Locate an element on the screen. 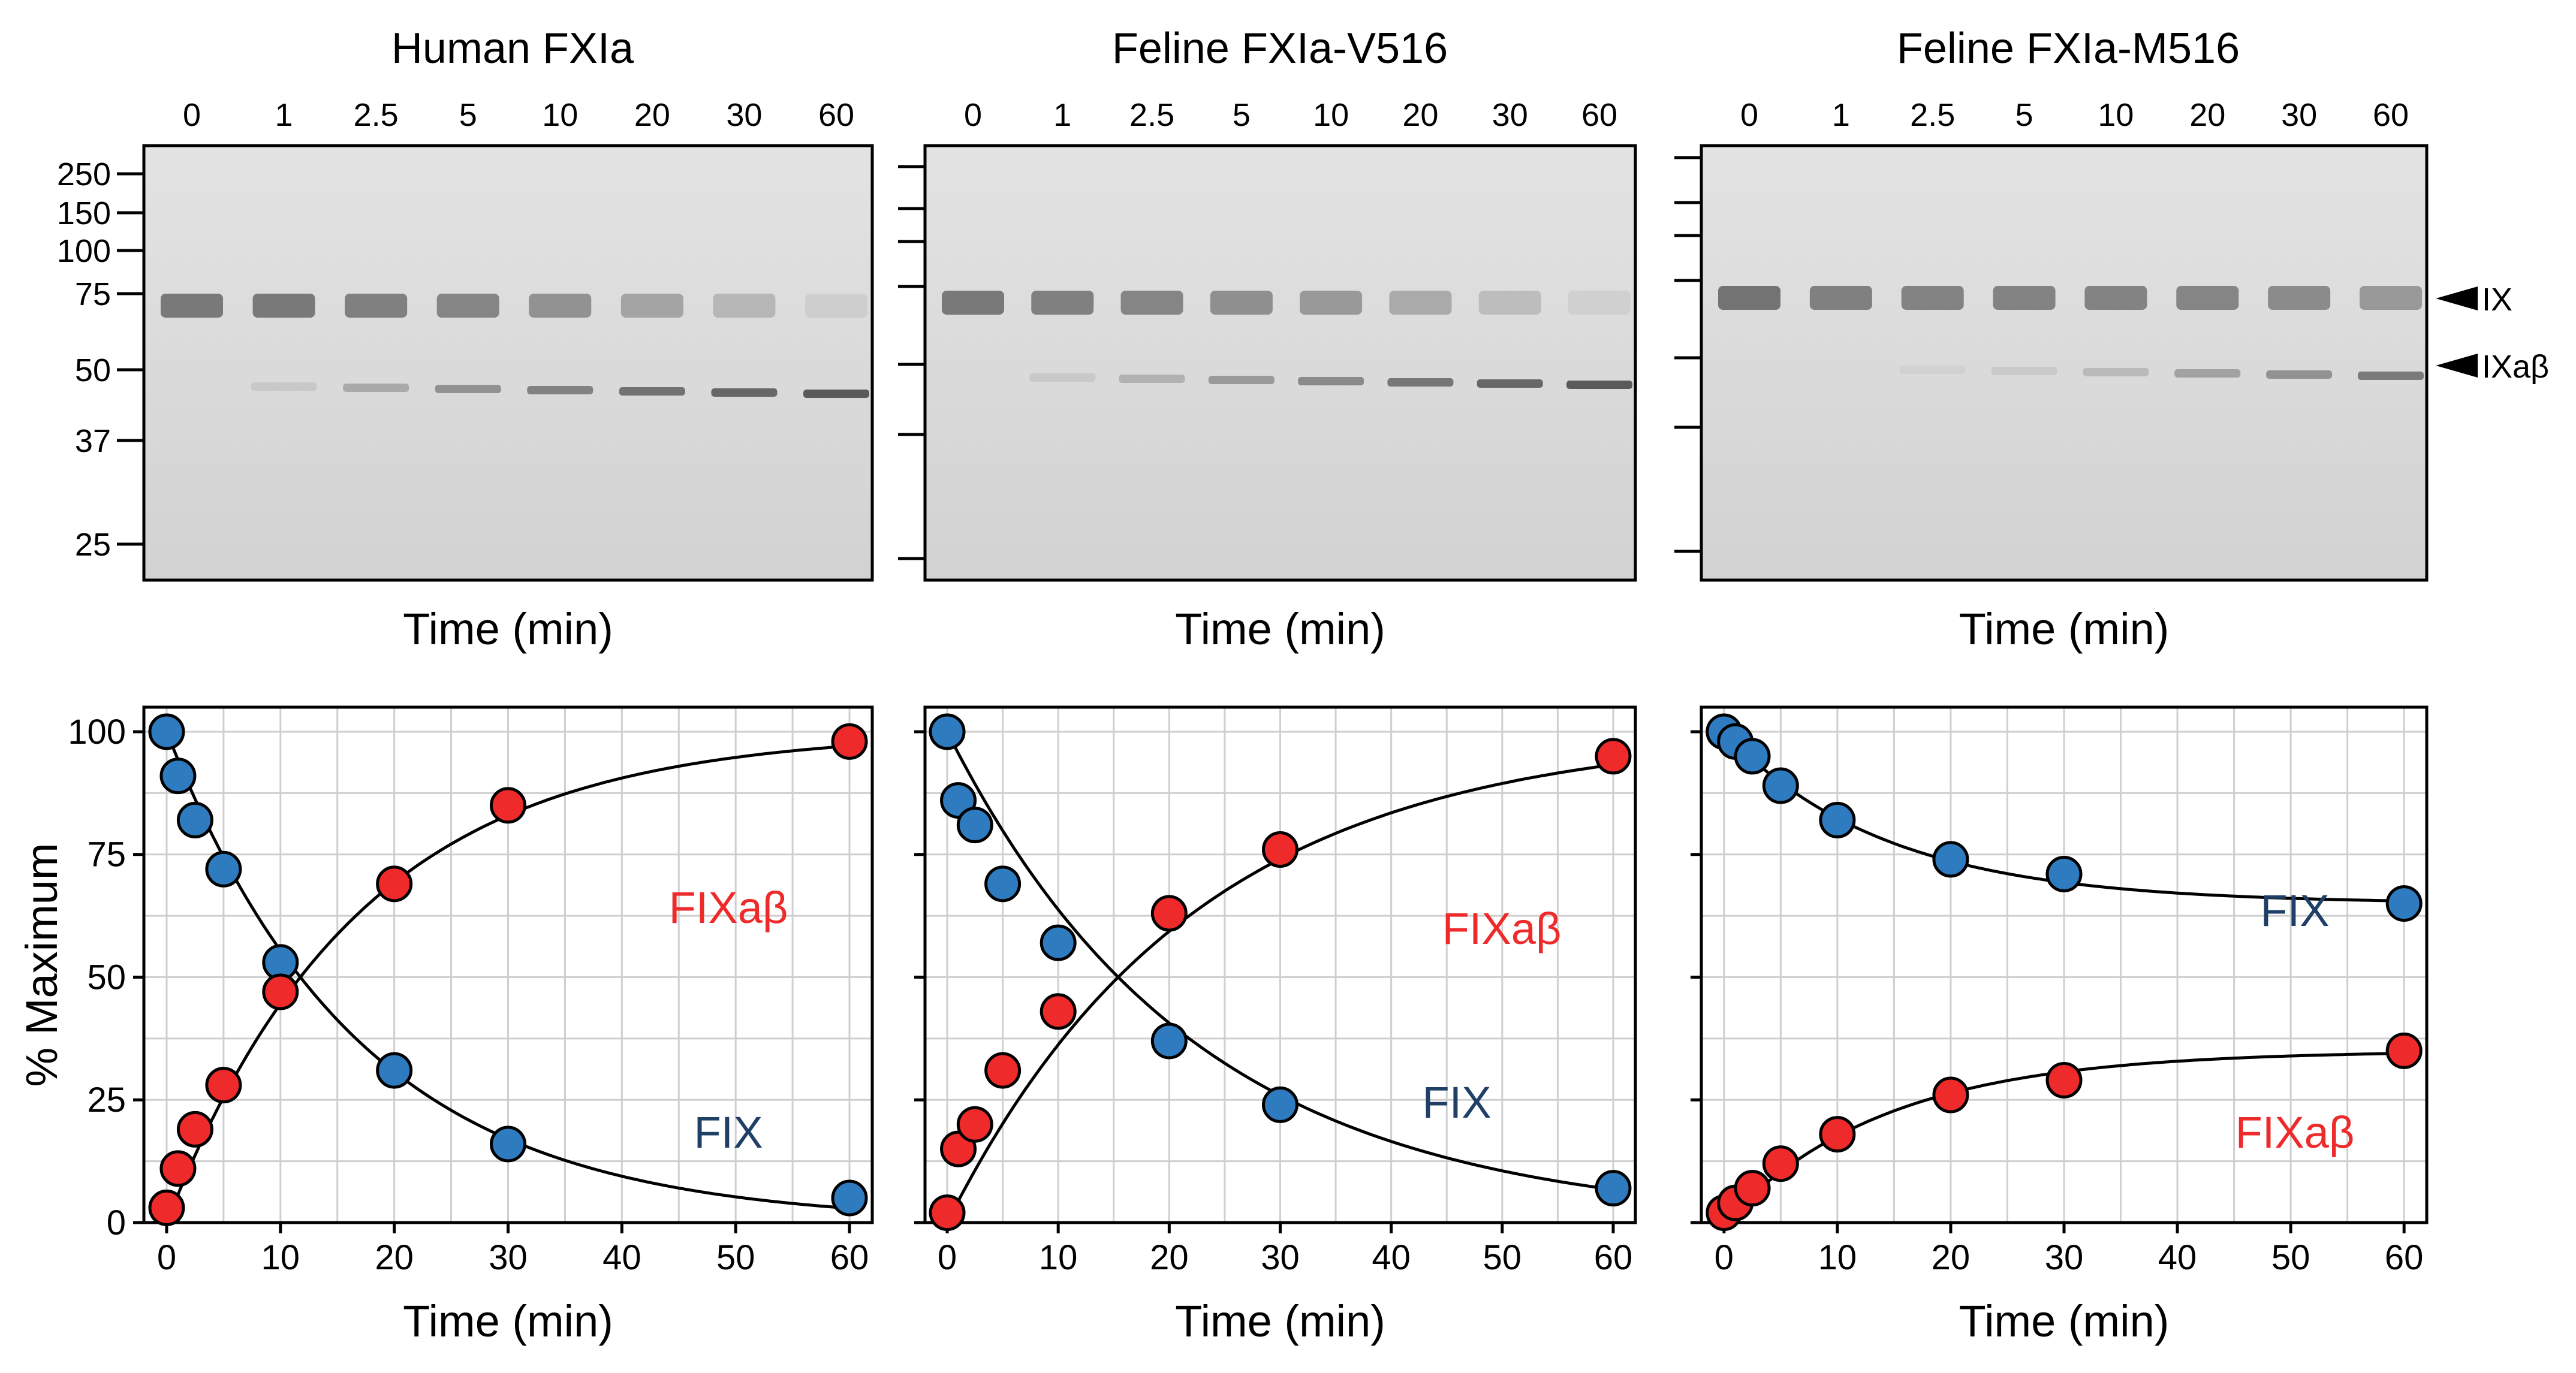  y-tick-label: 0 is located at coordinates (116, 1222).